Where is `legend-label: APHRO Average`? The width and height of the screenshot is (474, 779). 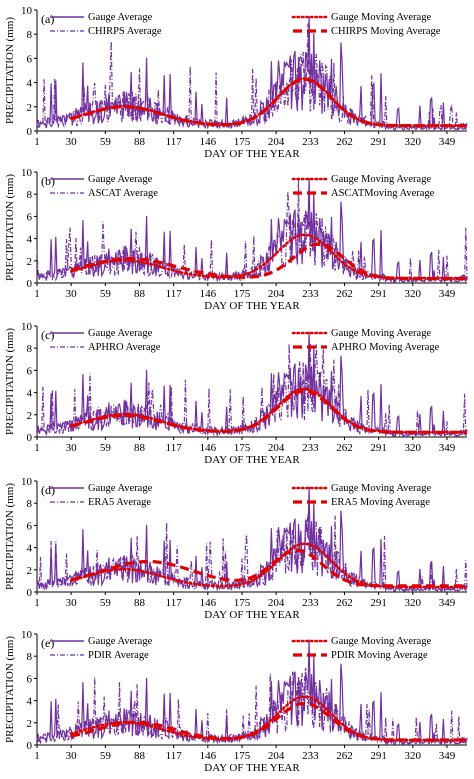
legend-label: APHRO Average is located at coordinates (124, 347).